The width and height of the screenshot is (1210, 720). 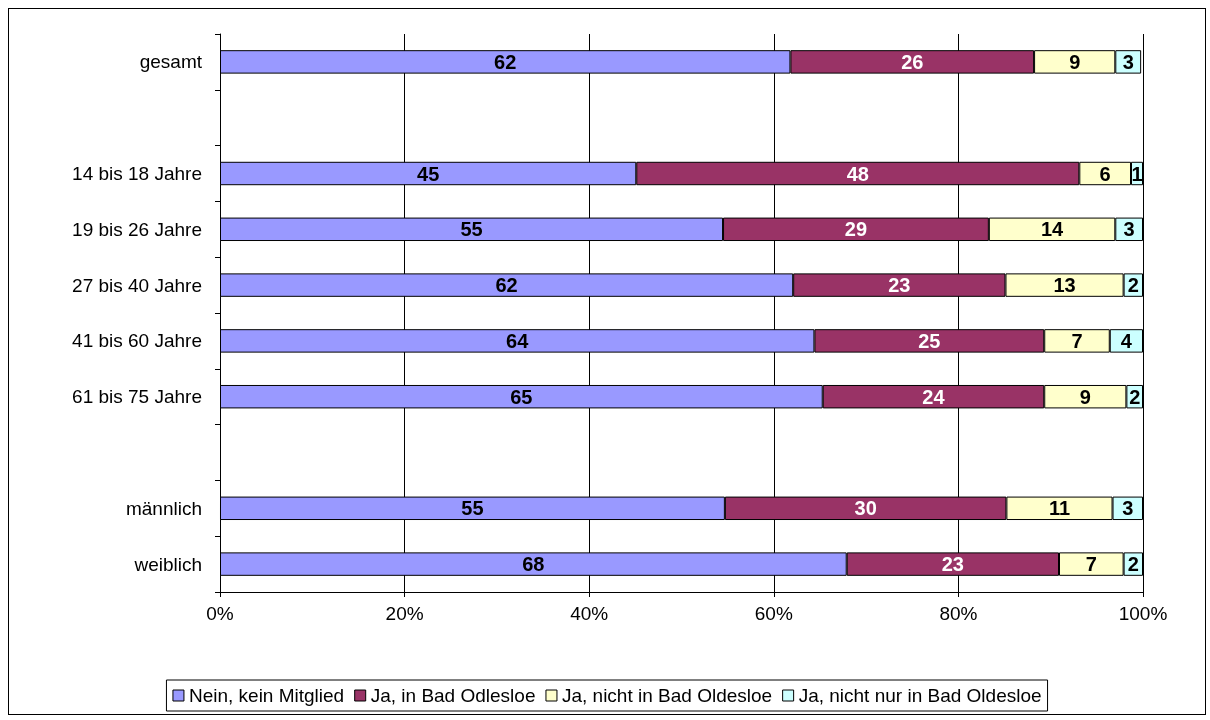 What do you see at coordinates (137, 397) in the screenshot?
I see `y-tick-label: 61 bis 75 Jahre` at bounding box center [137, 397].